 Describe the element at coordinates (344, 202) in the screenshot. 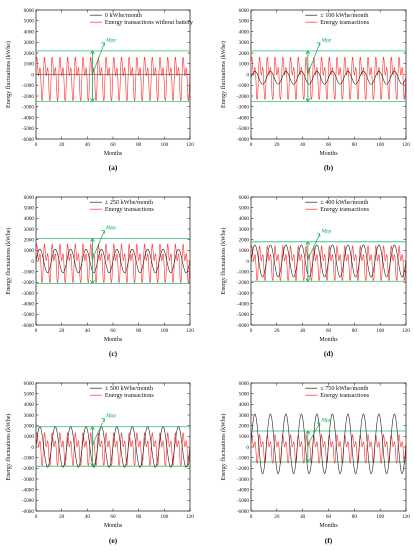

I see `legend-entry: ± 400 kWhe/month` at that location.